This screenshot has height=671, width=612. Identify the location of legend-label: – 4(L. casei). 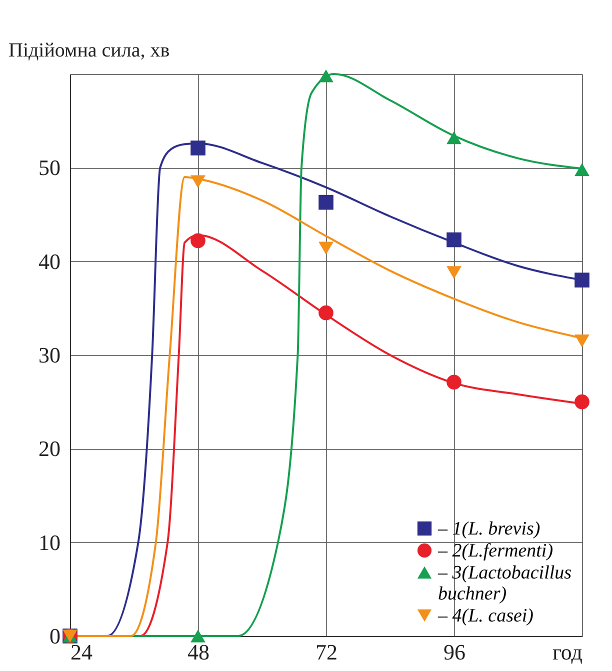
(485, 616).